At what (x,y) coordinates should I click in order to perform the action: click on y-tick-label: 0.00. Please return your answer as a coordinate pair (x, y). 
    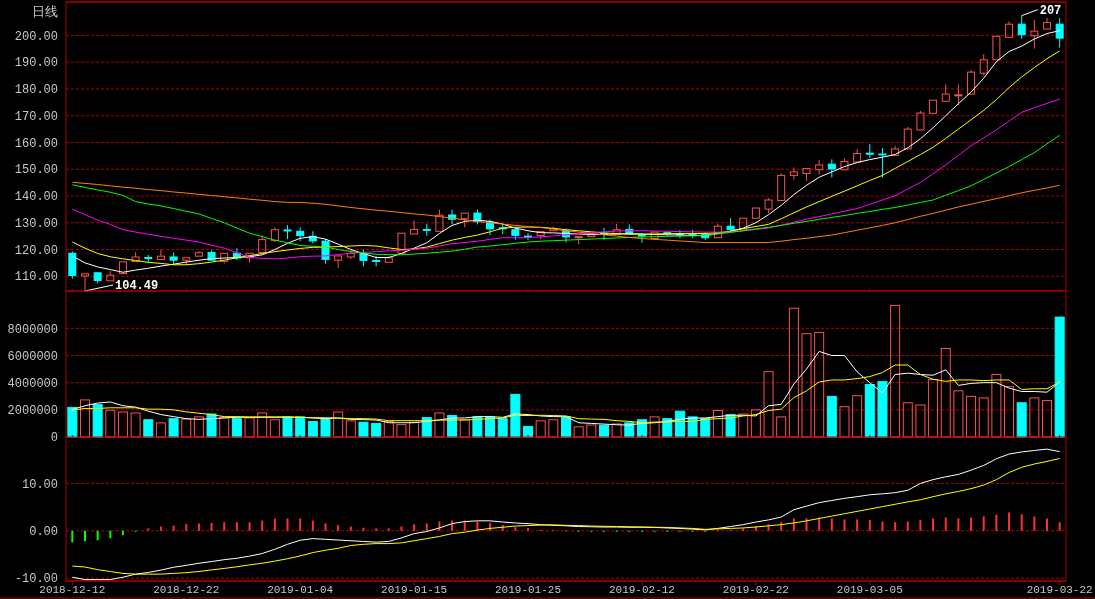
    Looking at the image, I should click on (43, 531).